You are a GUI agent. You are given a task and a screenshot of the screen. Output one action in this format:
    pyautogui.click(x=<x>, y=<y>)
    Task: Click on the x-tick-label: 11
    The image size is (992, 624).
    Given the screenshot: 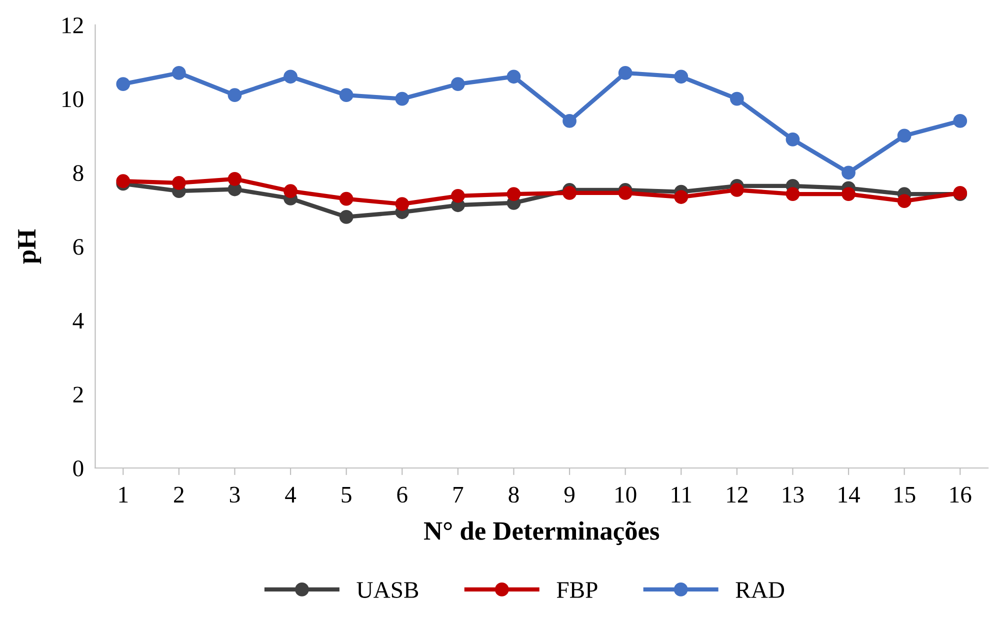 What is the action you would take?
    pyautogui.click(x=682, y=494)
    